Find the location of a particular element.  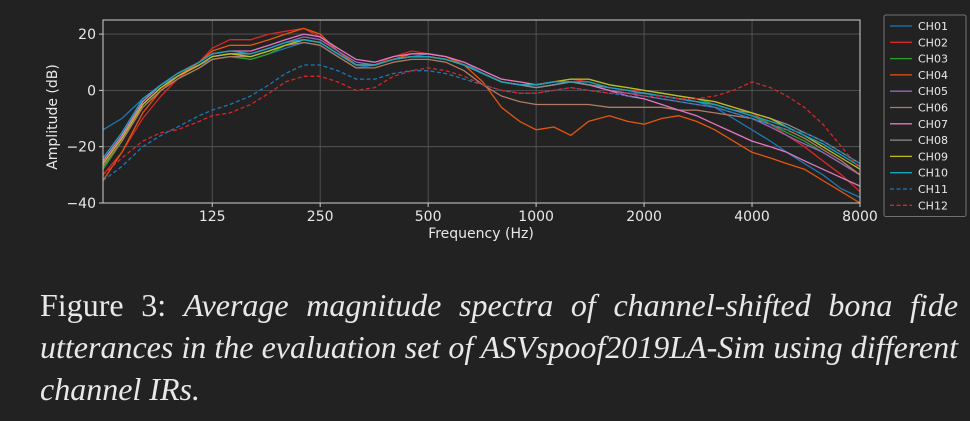

x-tick-label: 8000 is located at coordinates (860, 217).